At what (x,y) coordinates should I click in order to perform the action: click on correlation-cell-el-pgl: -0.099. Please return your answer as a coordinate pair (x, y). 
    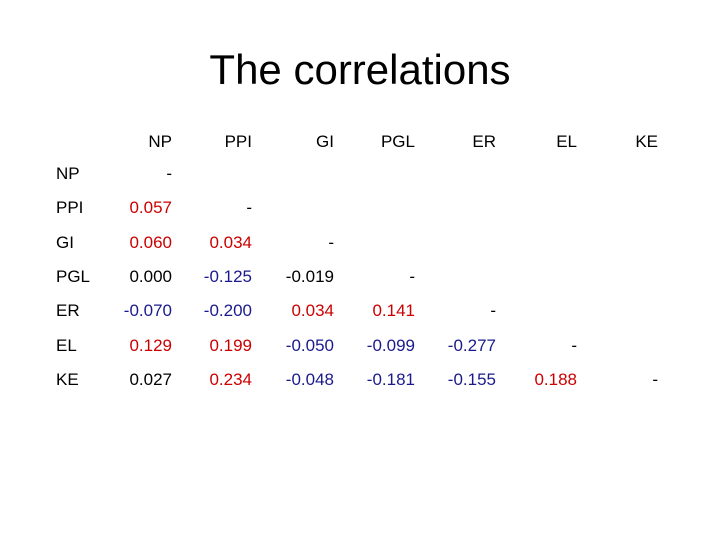
    Looking at the image, I should click on (390, 345).